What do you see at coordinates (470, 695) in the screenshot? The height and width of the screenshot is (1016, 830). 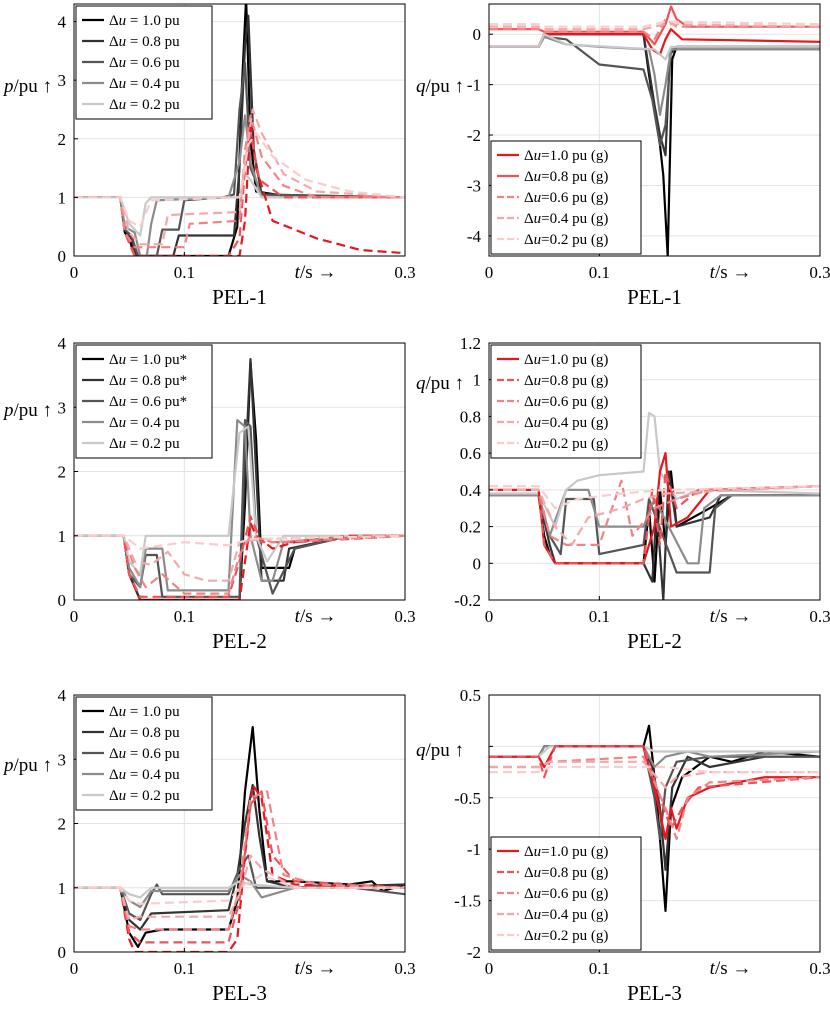 I see `y-tick-label: 0.5` at bounding box center [470, 695].